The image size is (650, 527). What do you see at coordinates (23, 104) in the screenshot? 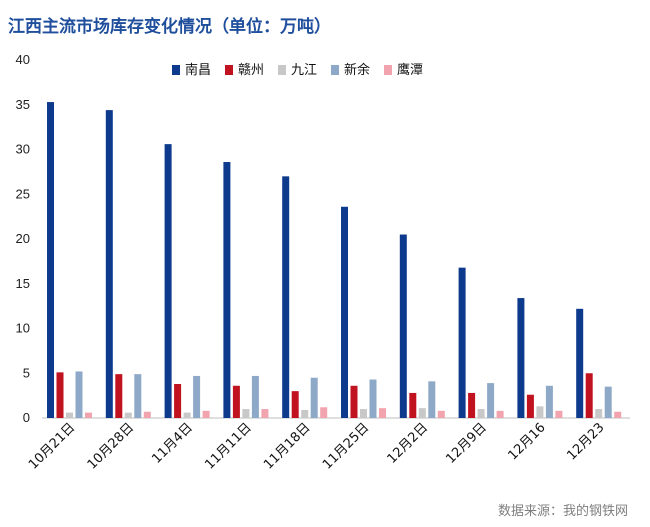
I see `y-tick-label: 35` at bounding box center [23, 104].